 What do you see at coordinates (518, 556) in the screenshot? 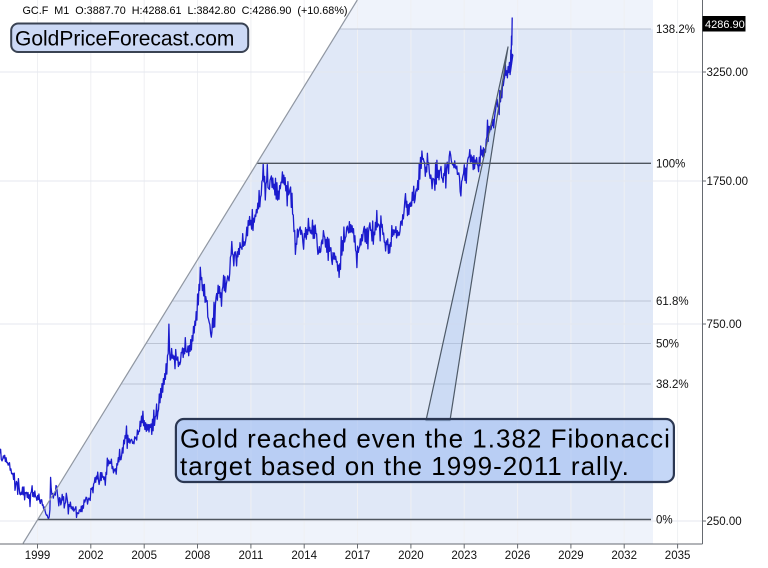
I see `svg-text: 2026` at bounding box center [518, 556].